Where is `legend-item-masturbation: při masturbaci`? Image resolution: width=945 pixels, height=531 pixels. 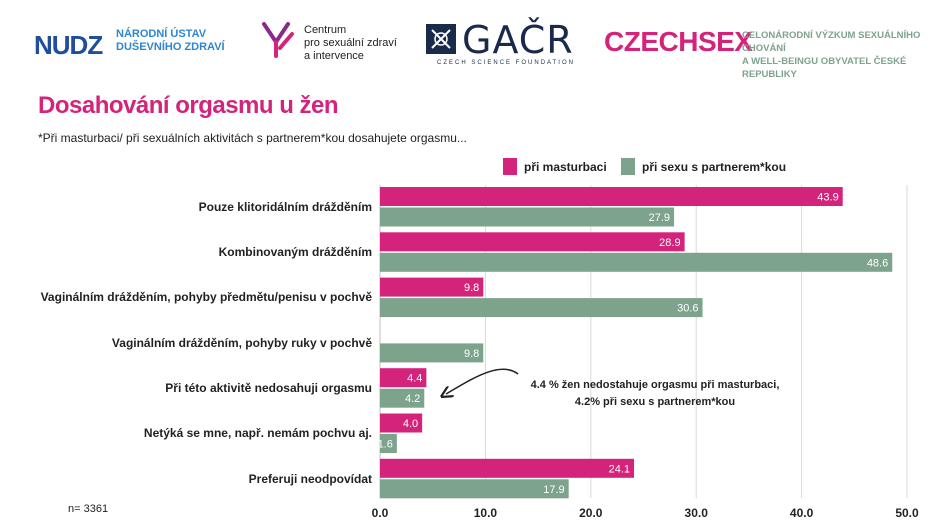
legend-item-masturbation: při masturbaci is located at coordinates (555, 166).